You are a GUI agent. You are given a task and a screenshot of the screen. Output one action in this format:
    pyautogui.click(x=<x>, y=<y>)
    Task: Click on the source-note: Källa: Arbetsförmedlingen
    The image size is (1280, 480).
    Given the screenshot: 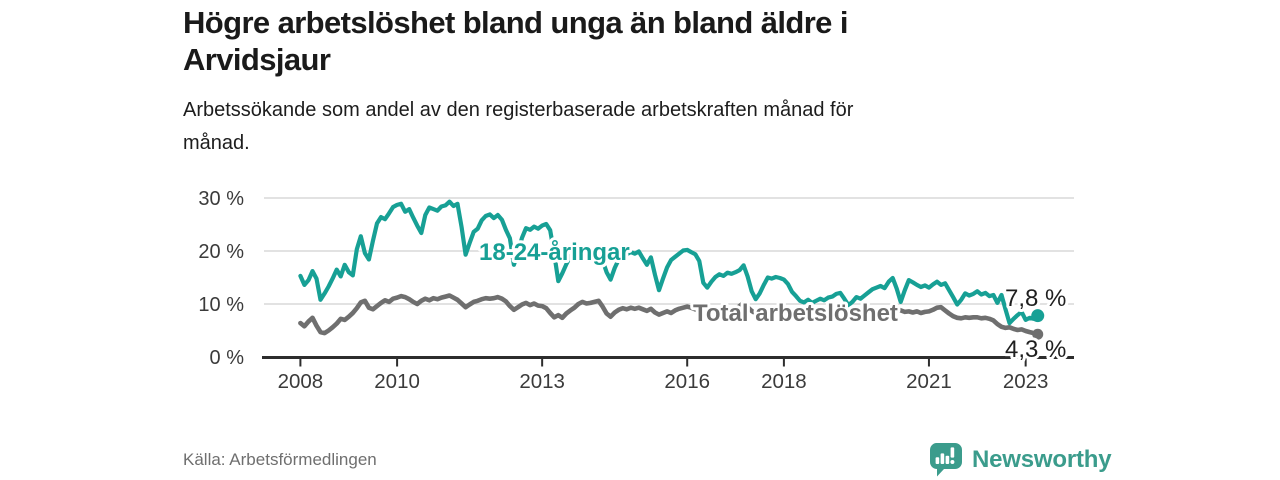 What is the action you would take?
    pyautogui.click(x=280, y=459)
    